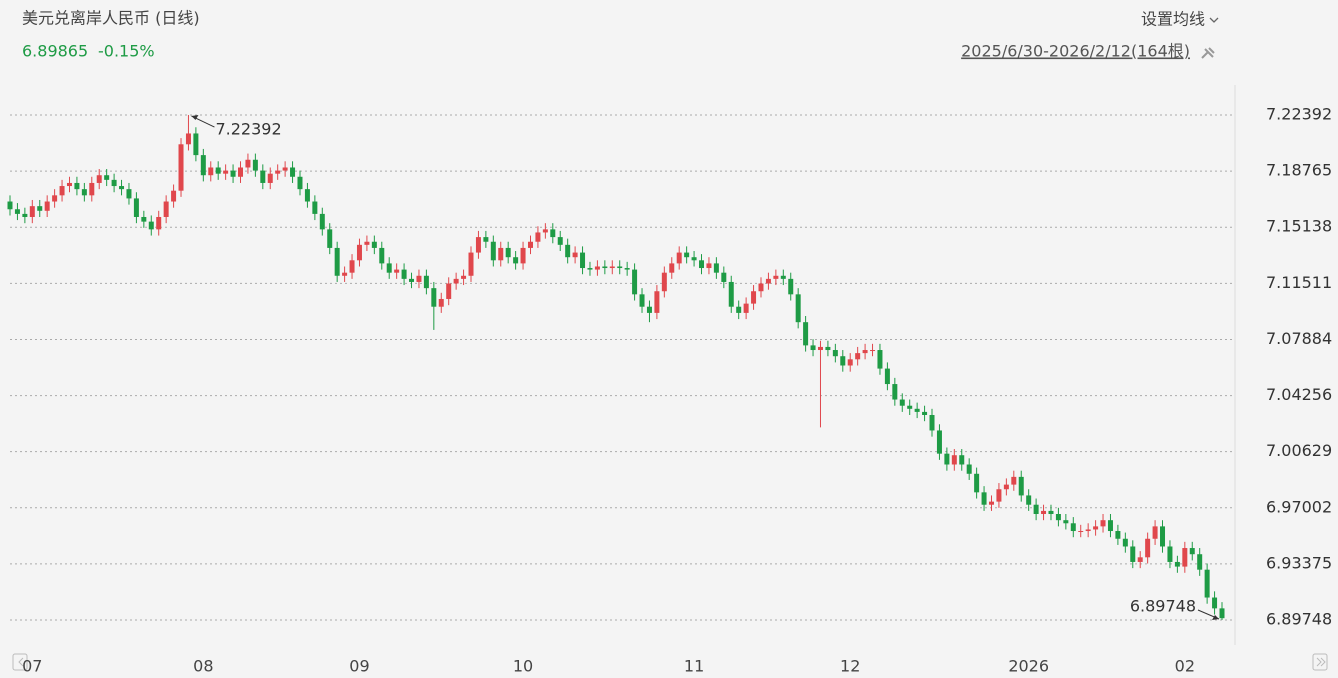 The image size is (1338, 678). Describe the element at coordinates (1028, 666) in the screenshot. I see `x-tick-label: 2026` at that location.